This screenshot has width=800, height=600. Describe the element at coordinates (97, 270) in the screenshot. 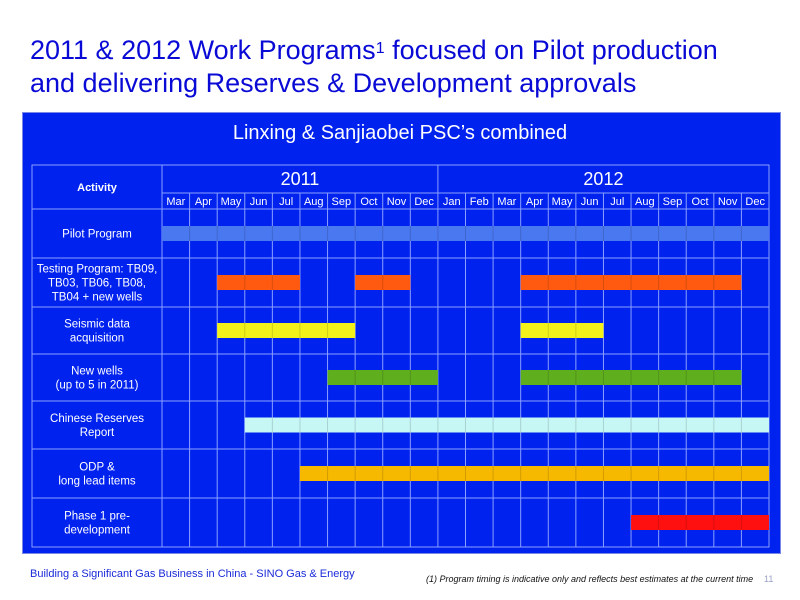

I see `activity-label: Testing Program: TB09,` at that location.